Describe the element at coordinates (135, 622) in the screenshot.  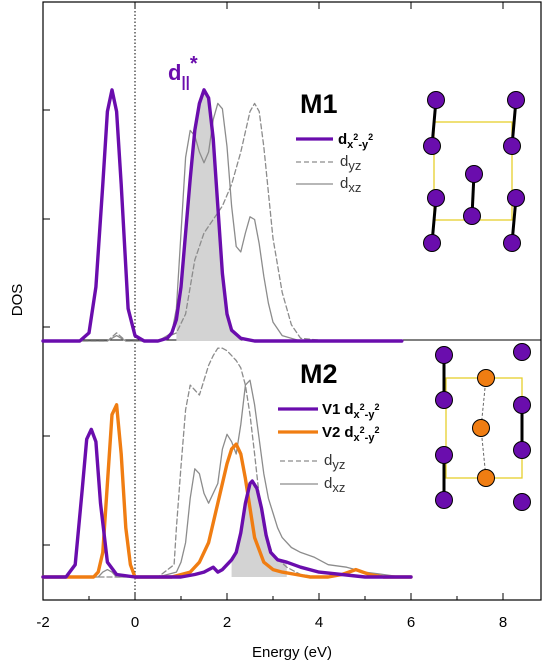
I see `x-tick-label: 0` at that location.